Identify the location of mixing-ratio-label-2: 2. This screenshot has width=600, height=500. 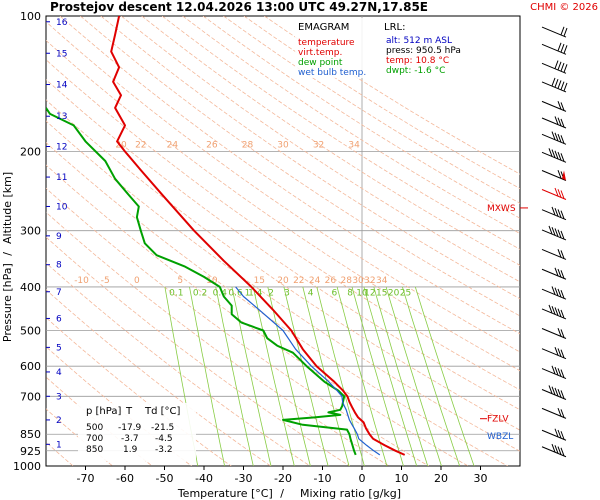
(271, 294).